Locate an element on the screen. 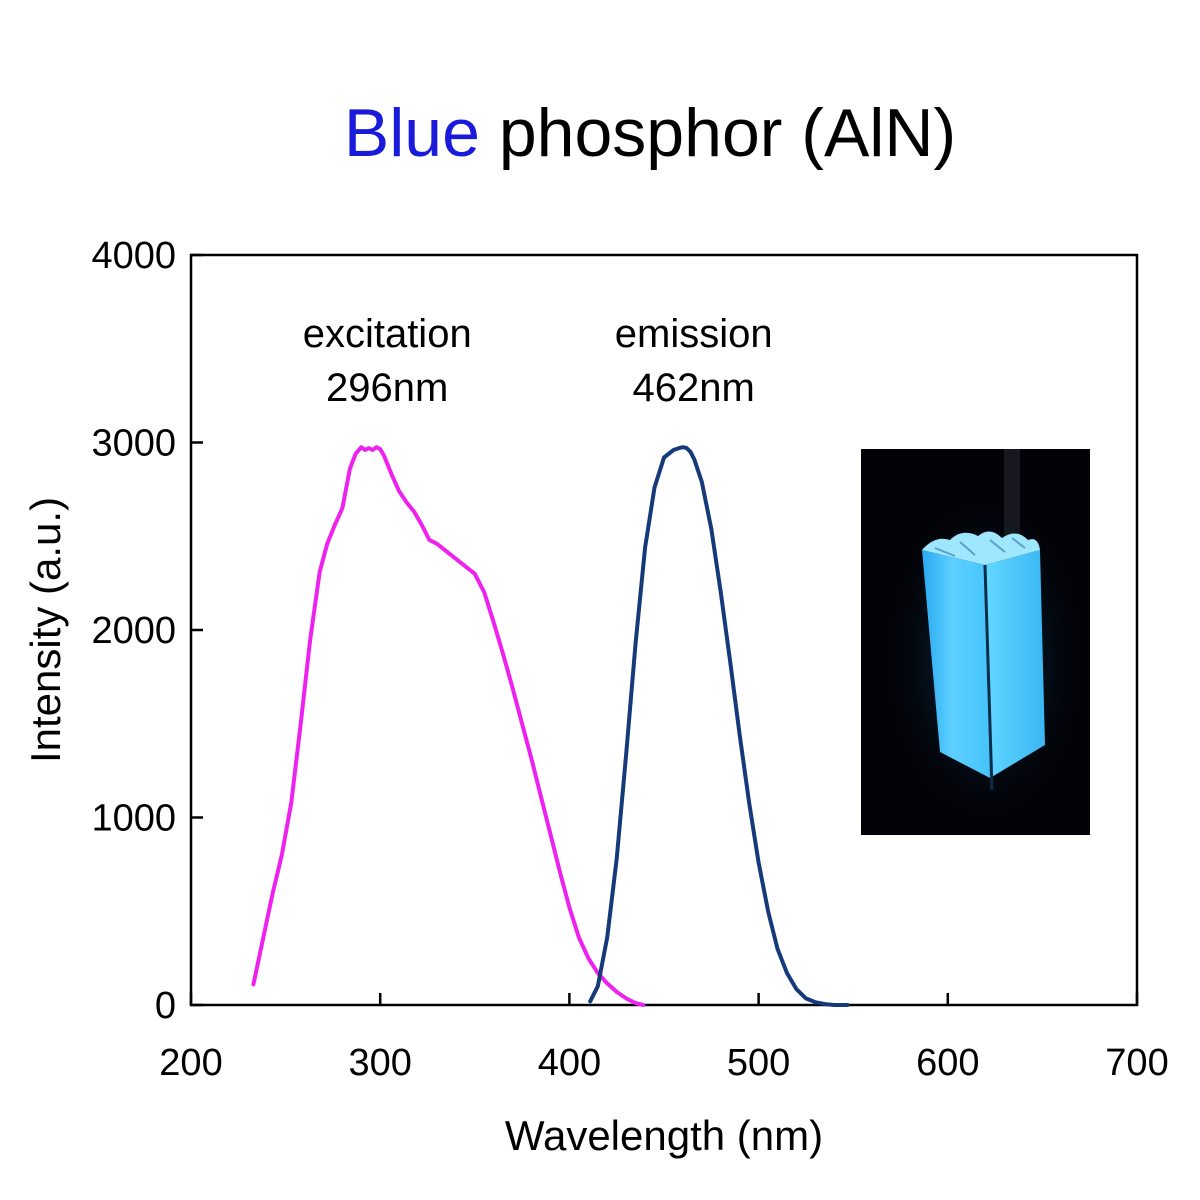  inset-cuvette-top-texture is located at coordinates (980, 547).